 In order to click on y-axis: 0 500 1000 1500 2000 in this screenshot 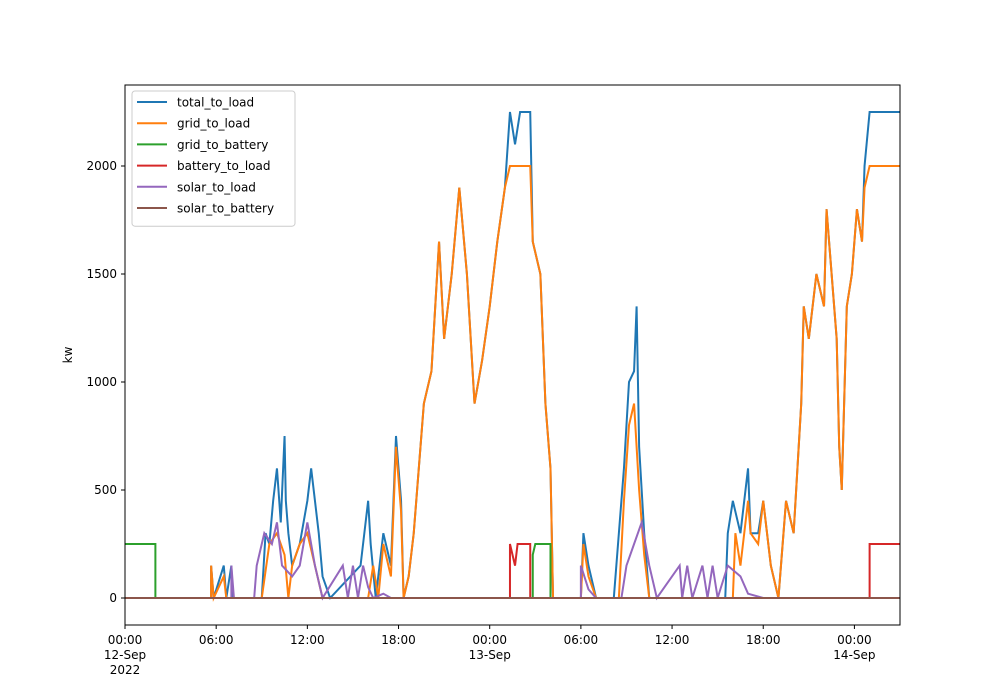, I will do `click(105, 382)`.